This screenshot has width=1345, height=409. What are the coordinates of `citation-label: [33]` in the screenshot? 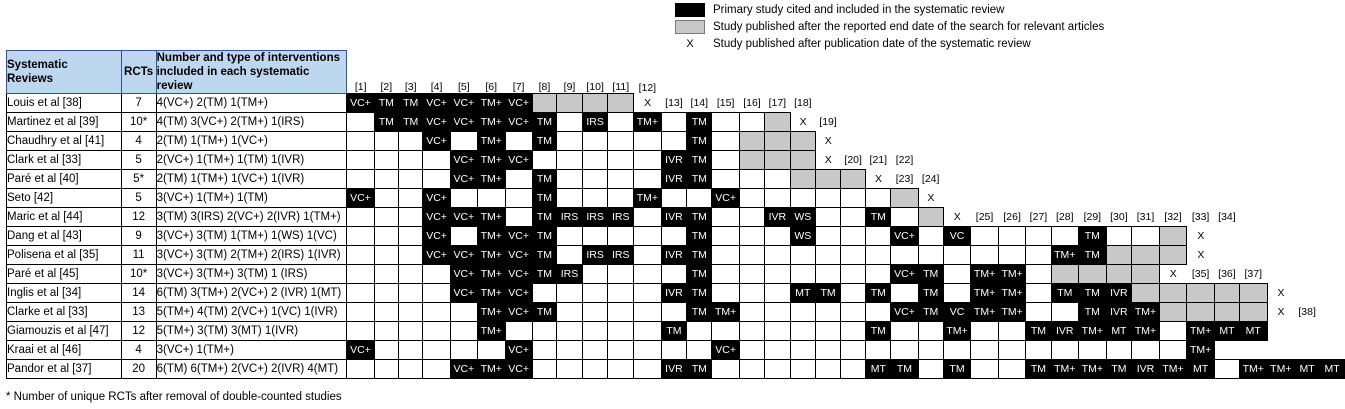 It's located at (1200, 217).